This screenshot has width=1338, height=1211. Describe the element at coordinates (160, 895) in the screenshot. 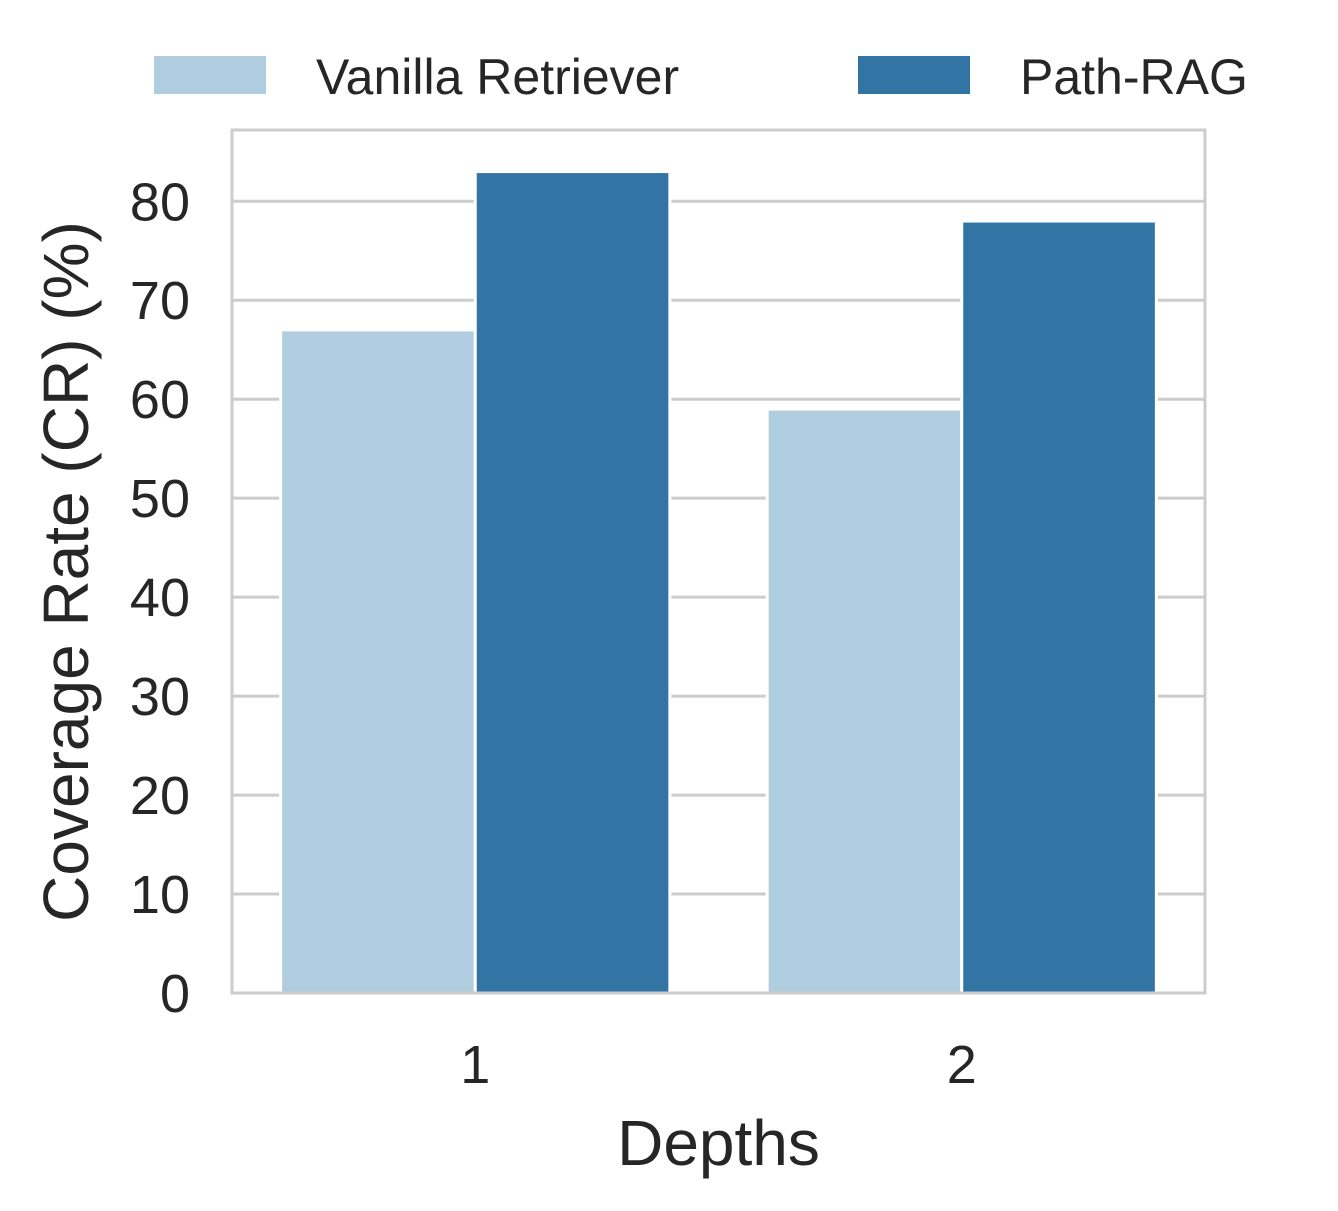

I see `y-tick-label: 10` at that location.